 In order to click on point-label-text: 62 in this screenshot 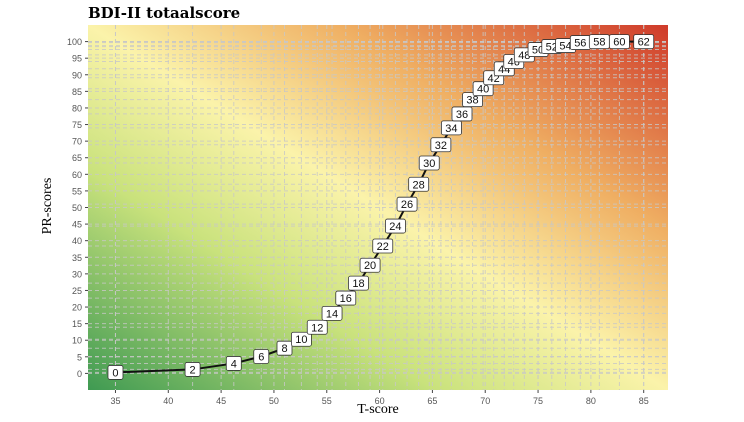, I will do `click(644, 43)`.